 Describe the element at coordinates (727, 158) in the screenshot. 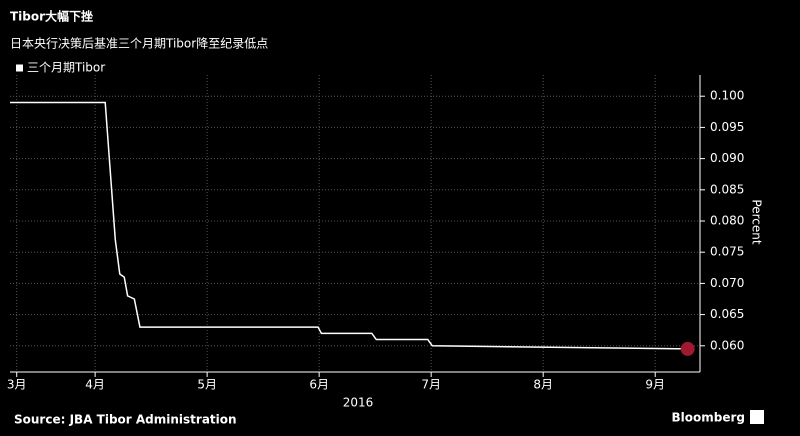

I see `y-tick-label: 0.090` at that location.